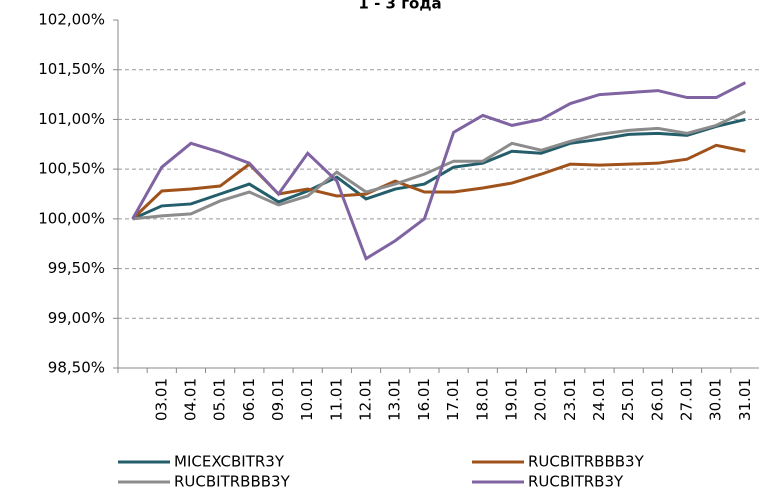 The width and height of the screenshot is (759, 490). I want to click on x-tick-label: 10.01, so click(307, 399).